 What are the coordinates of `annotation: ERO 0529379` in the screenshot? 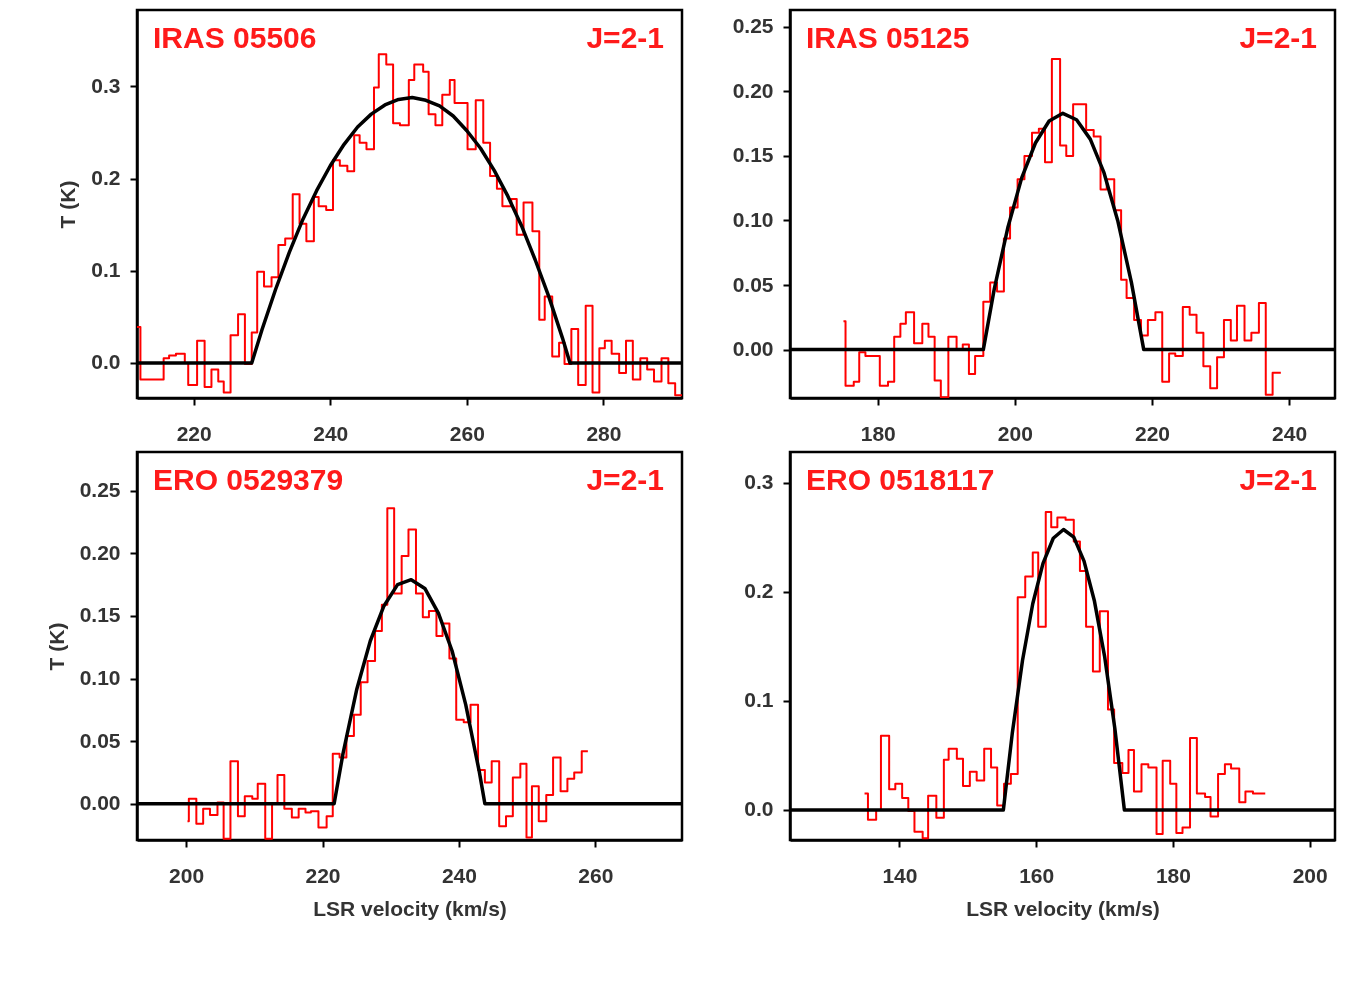 It's located at (248, 479).